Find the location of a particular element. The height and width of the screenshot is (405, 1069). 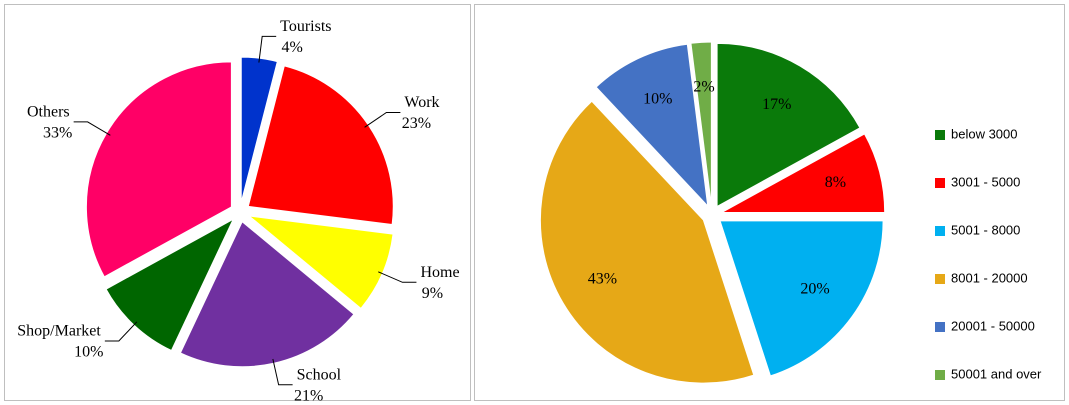

legend-label: 50001 and over is located at coordinates (996, 373).